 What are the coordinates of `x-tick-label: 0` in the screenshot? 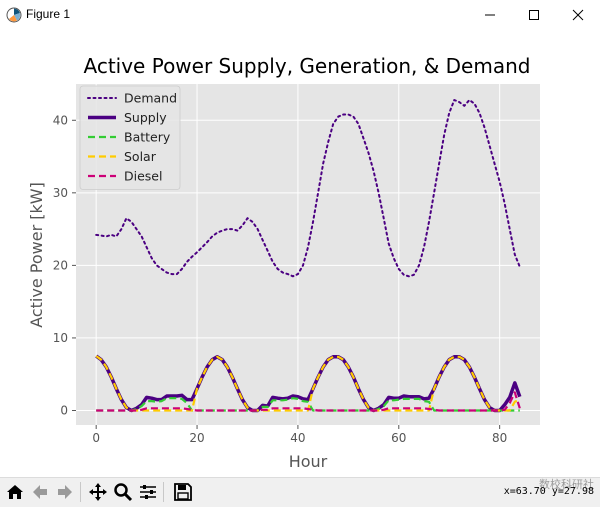 It's located at (96, 438).